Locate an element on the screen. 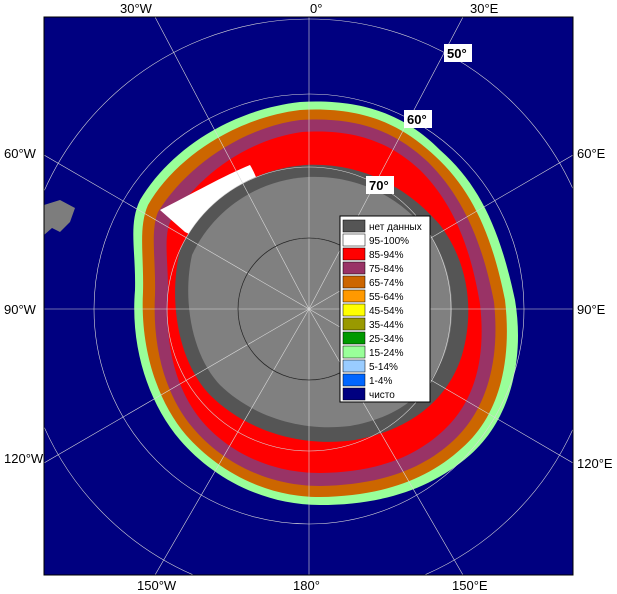 The image size is (617, 594). legend-label: чисто is located at coordinates (382, 395).